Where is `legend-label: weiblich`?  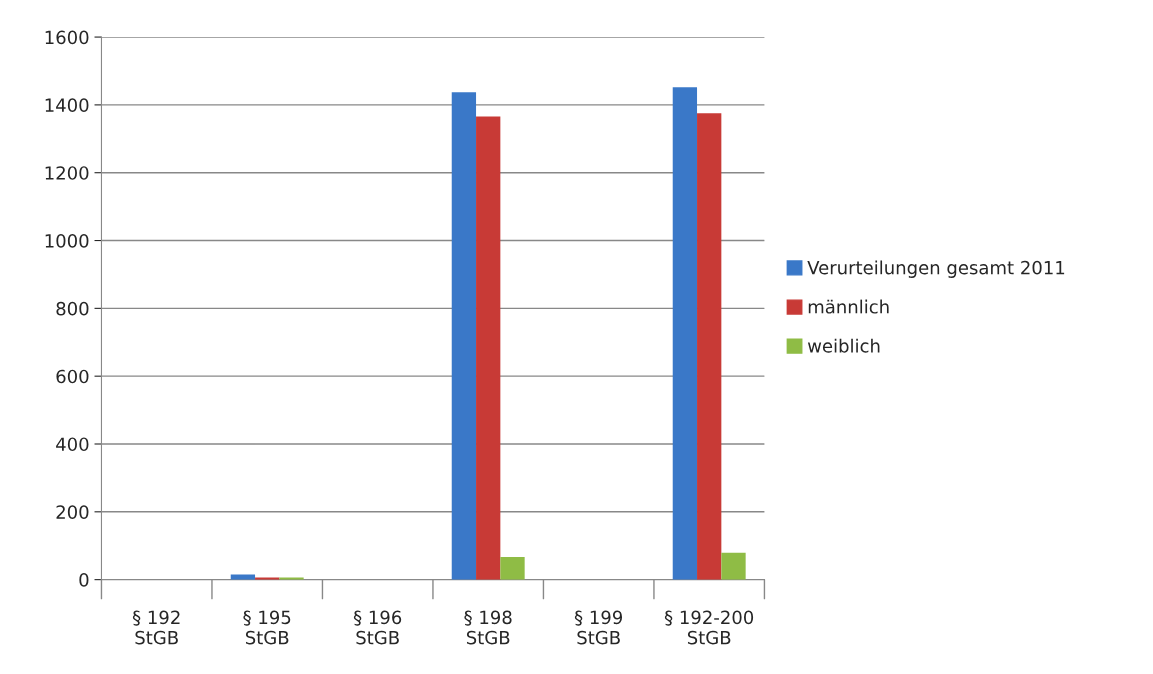
legend-label: weiblich is located at coordinates (843, 345).